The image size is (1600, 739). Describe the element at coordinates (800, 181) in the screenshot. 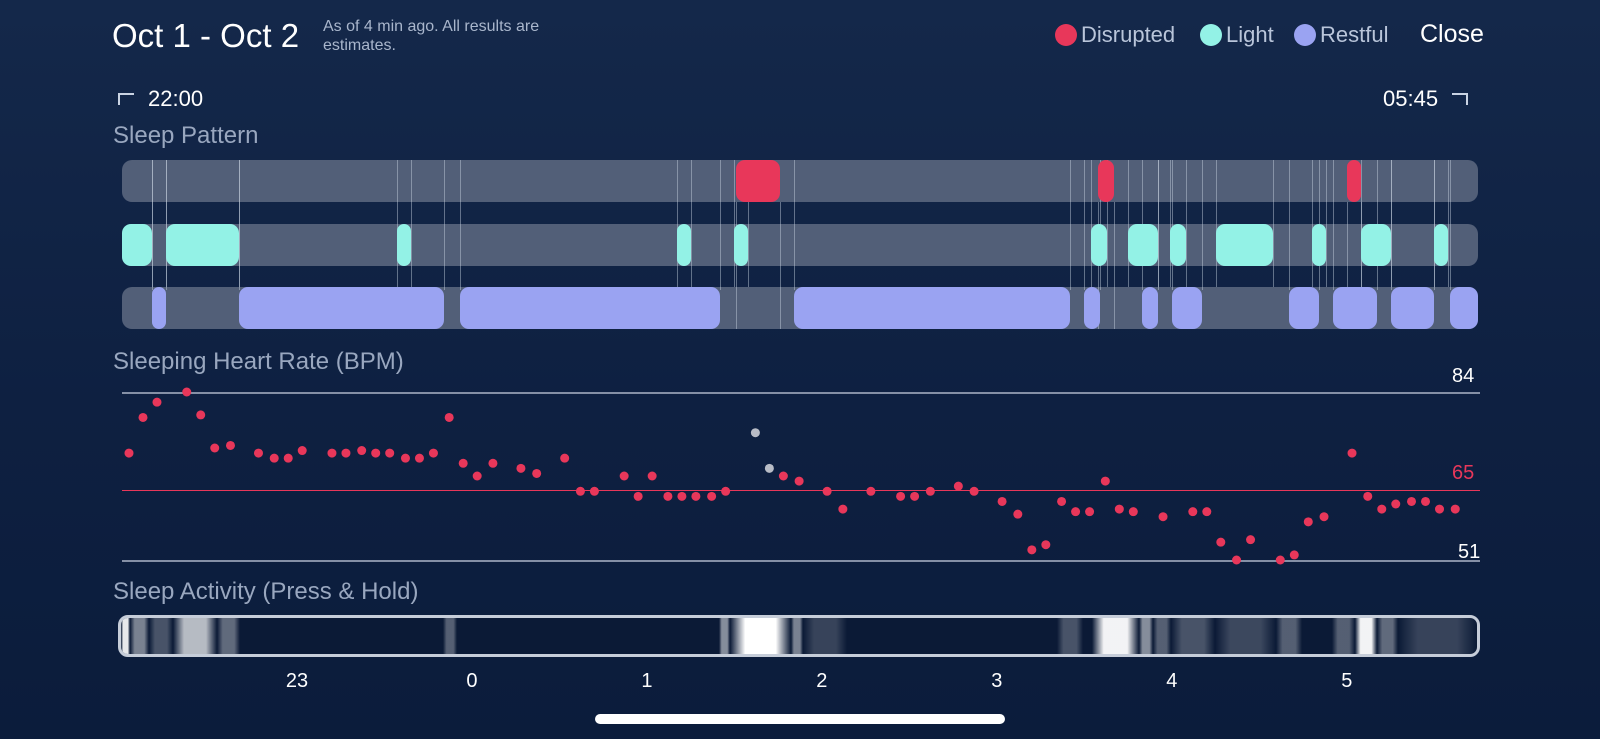

I see `disrupted-row` at that location.